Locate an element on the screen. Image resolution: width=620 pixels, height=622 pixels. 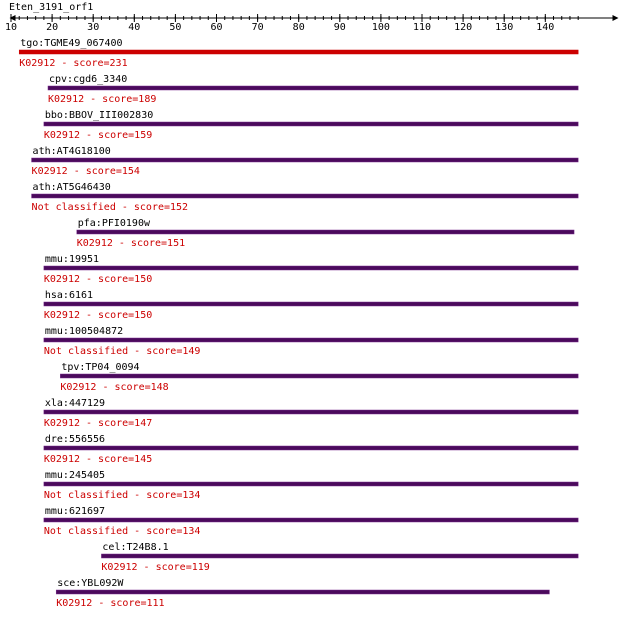
ruler-left-arrow is located at coordinates (12, 18).